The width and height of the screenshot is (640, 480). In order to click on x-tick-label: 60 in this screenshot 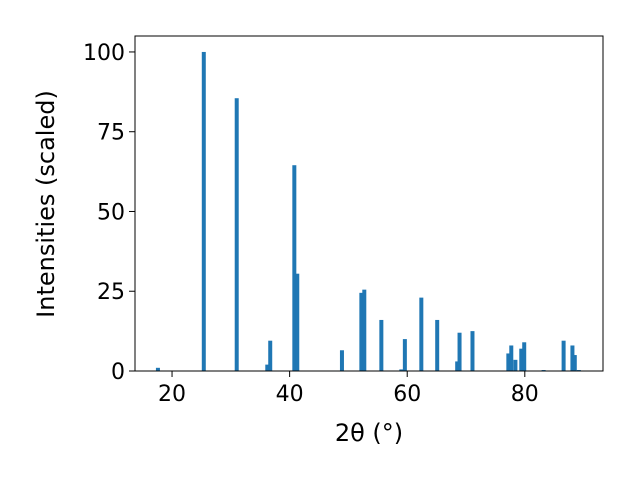, I will do `click(407, 394)`.